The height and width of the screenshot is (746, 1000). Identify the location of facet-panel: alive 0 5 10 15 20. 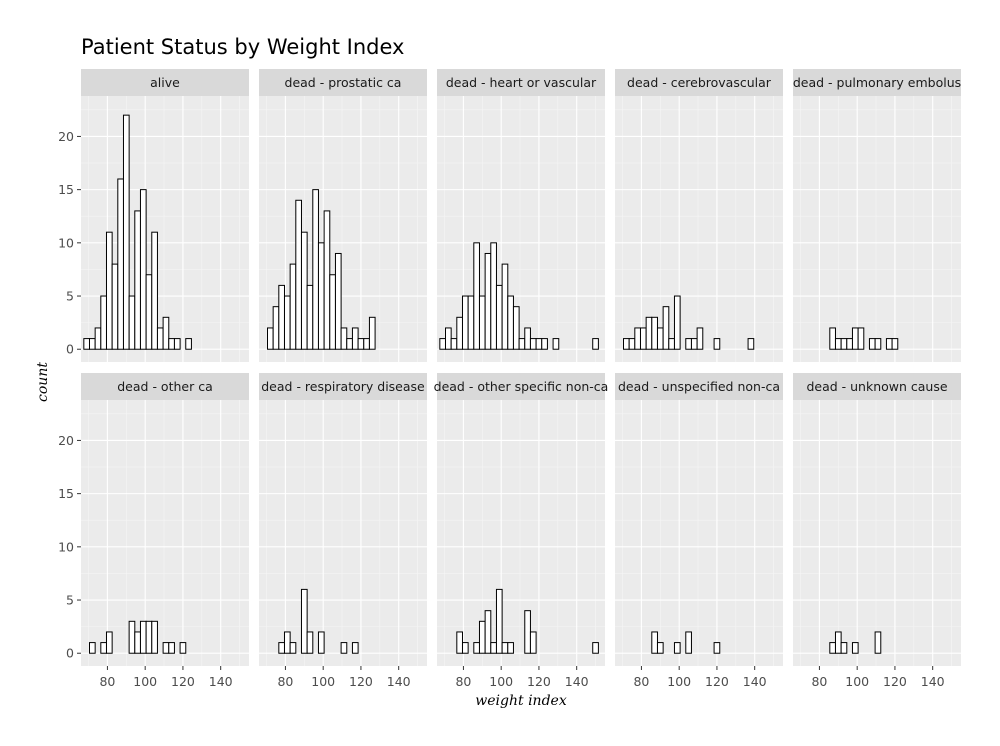
(153, 215).